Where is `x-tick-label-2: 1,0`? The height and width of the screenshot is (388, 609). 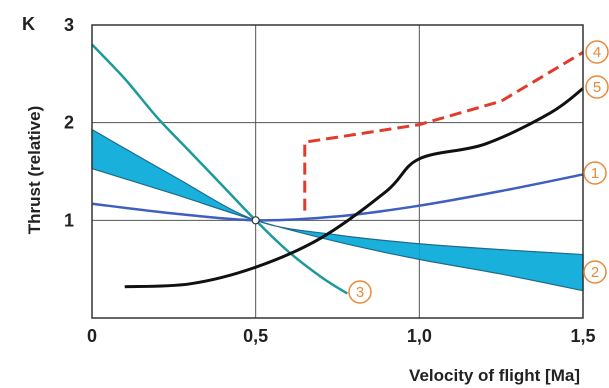
x-tick-label-2: 1,0 is located at coordinates (419, 336).